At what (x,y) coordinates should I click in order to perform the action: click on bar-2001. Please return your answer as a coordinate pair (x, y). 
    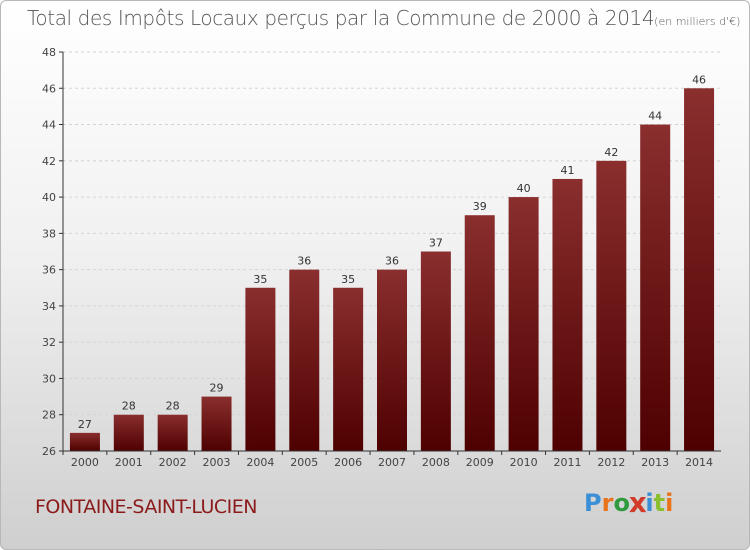
    Looking at the image, I should click on (128, 432).